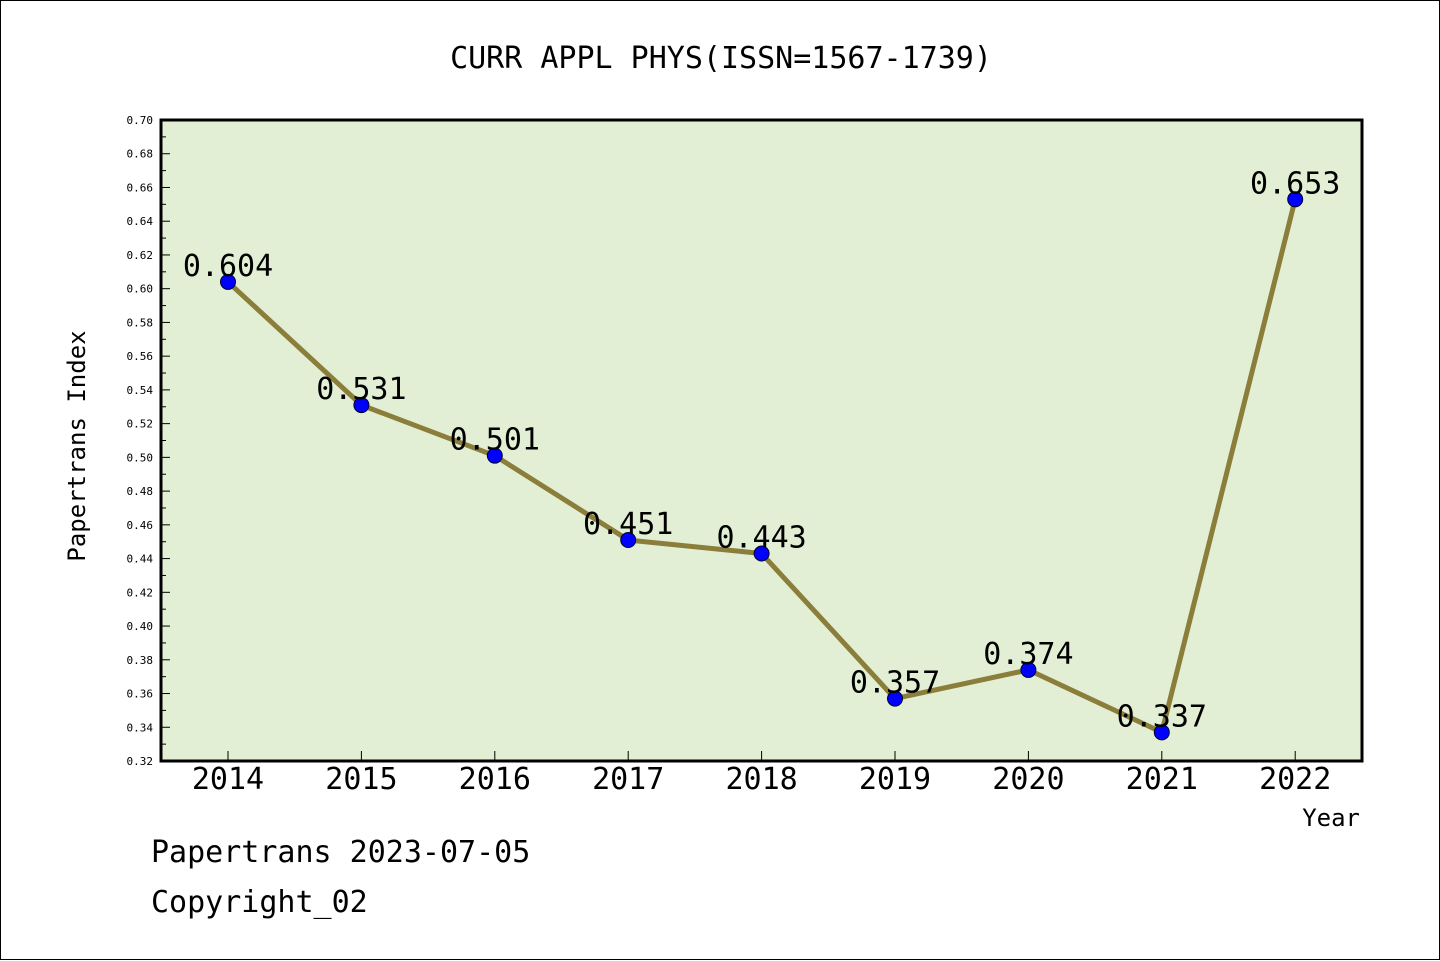 Image resolution: width=1440 pixels, height=961 pixels. What do you see at coordinates (140, 761) in the screenshot?
I see `y-tick-label: 0.32` at bounding box center [140, 761].